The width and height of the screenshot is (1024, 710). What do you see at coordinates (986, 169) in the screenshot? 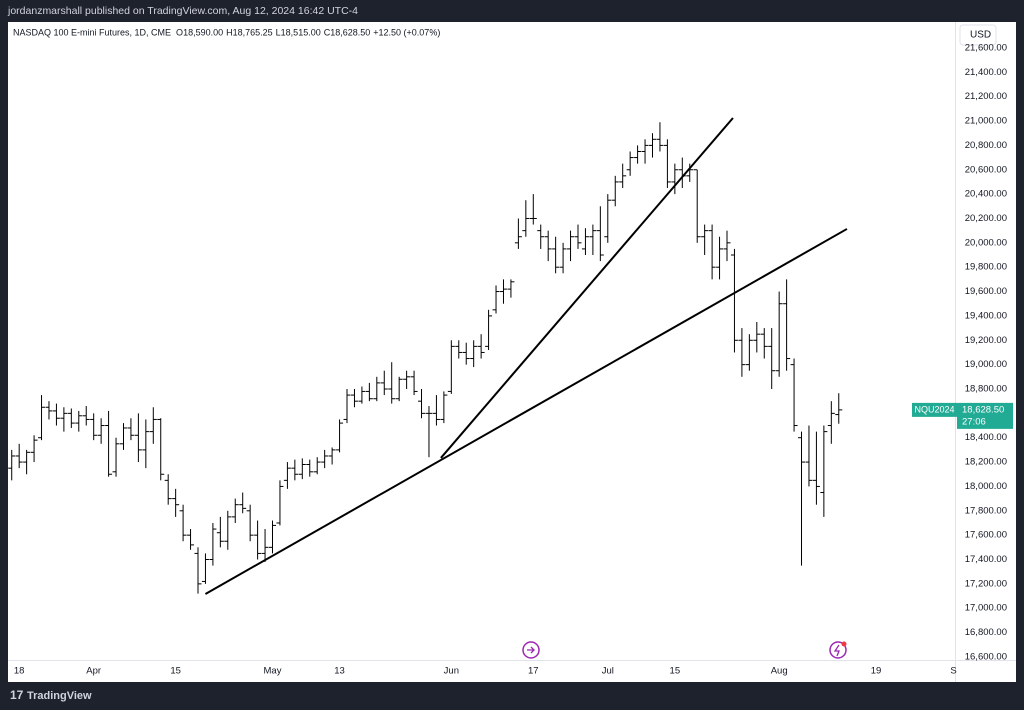
I see `y-tick-label: 20,600.00` at bounding box center [986, 169].